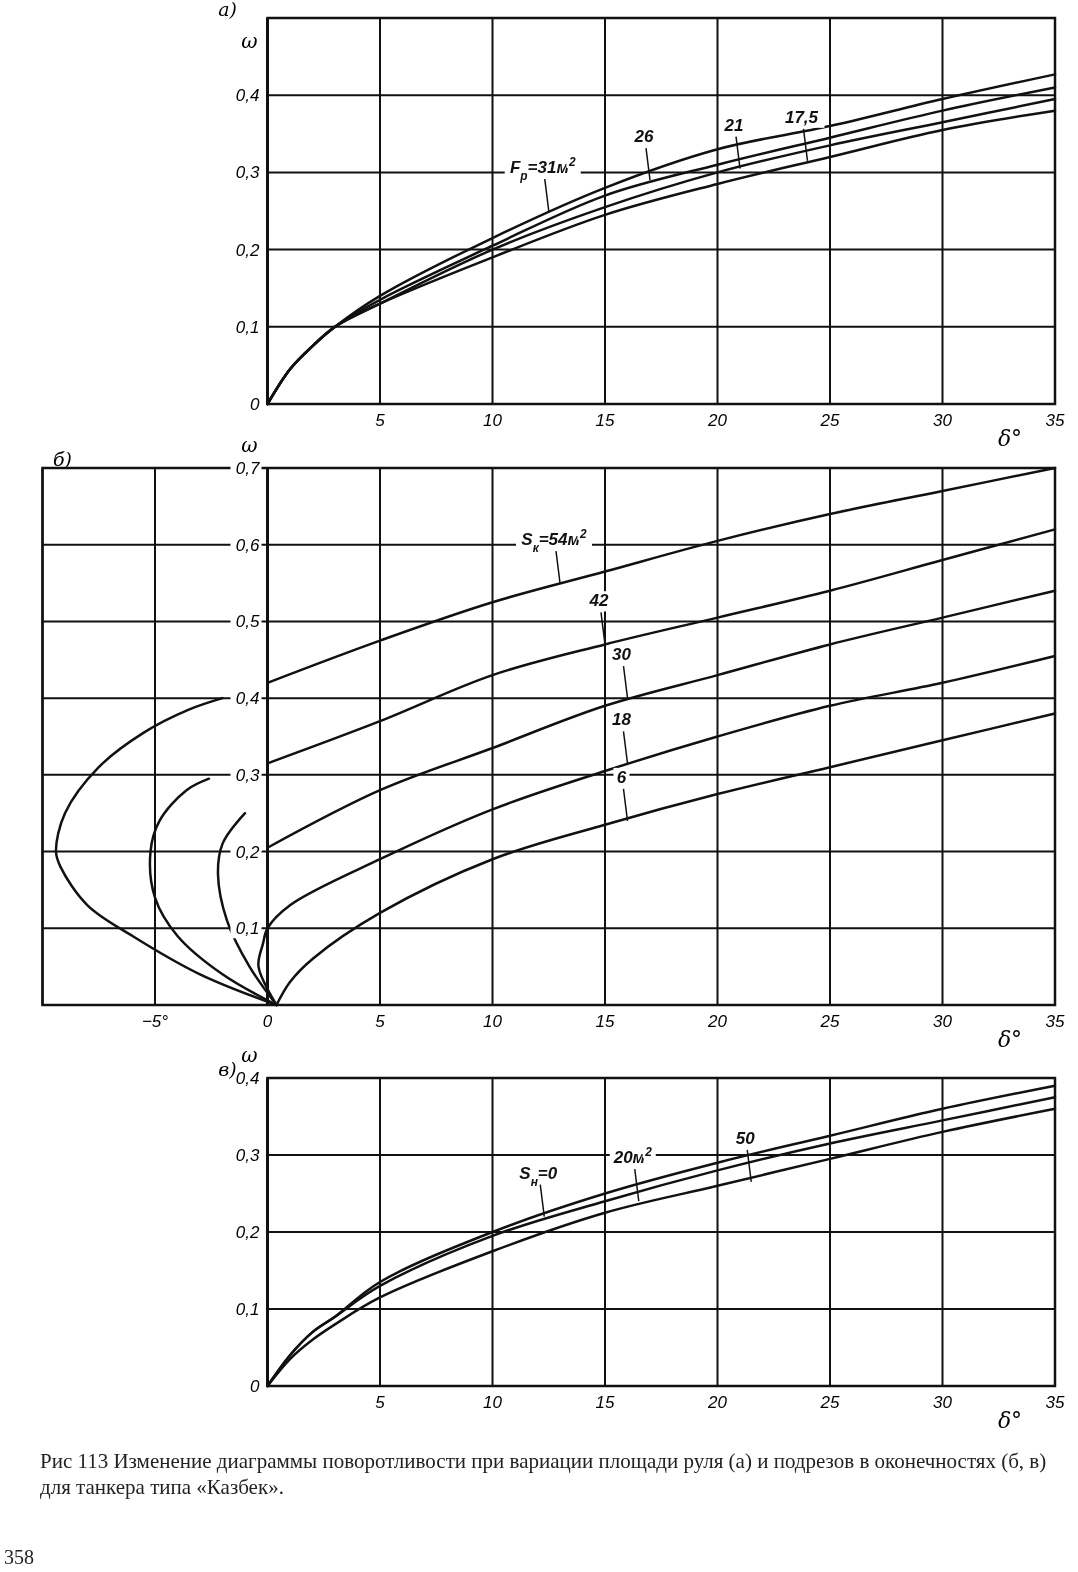  Describe the element at coordinates (554, 541) in the screenshot. I see `annotation: S$_{к}$=54м$^{2}$` at that location.